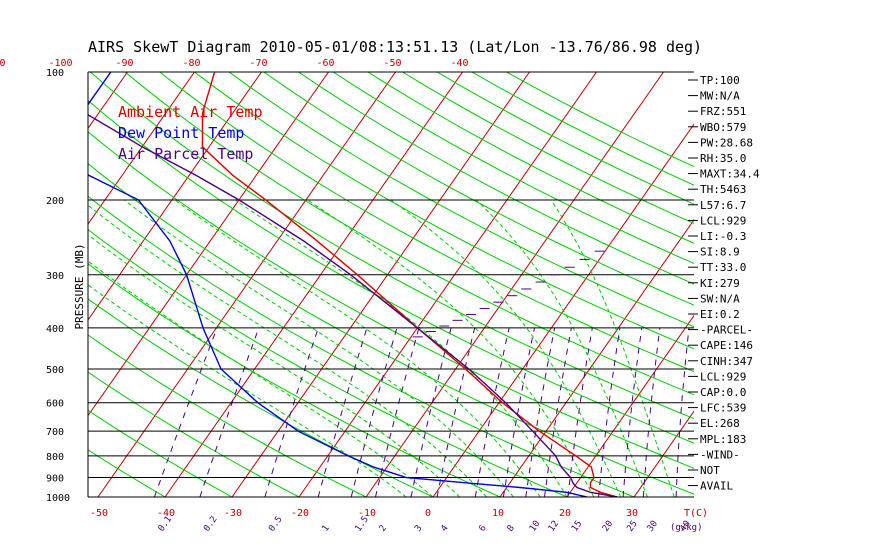  What do you see at coordinates (418, 529) in the screenshot?
I see `mixing-ratio-tick-label: 3` at bounding box center [418, 529].